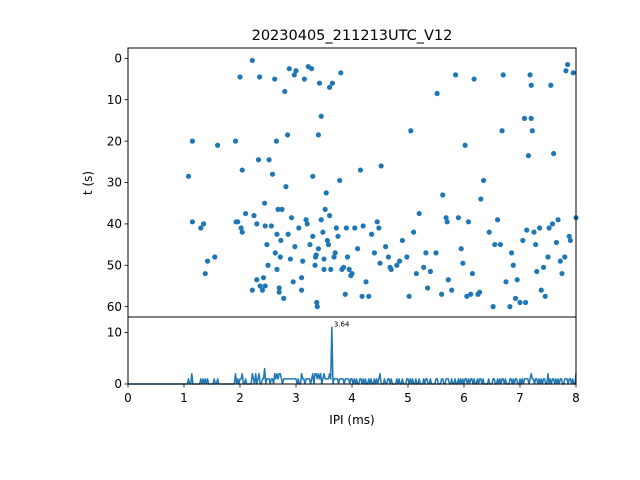  What do you see at coordinates (520, 398) in the screenshot?
I see `x-tick-label: 7` at bounding box center [520, 398].